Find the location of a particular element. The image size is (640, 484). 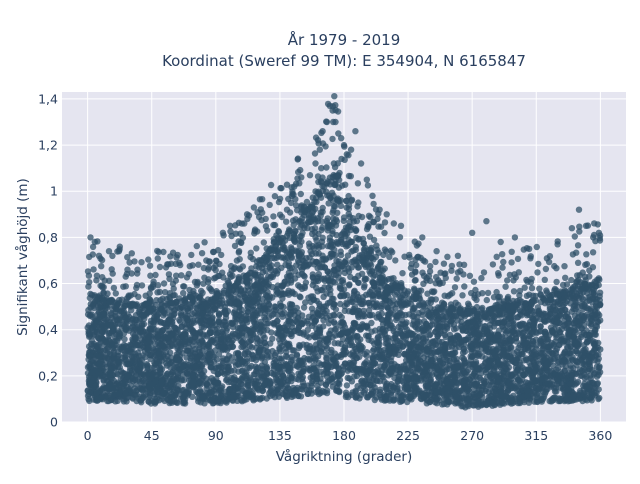

chart-title-line-1: År 1979 - 2019 is located at coordinates (344, 39).